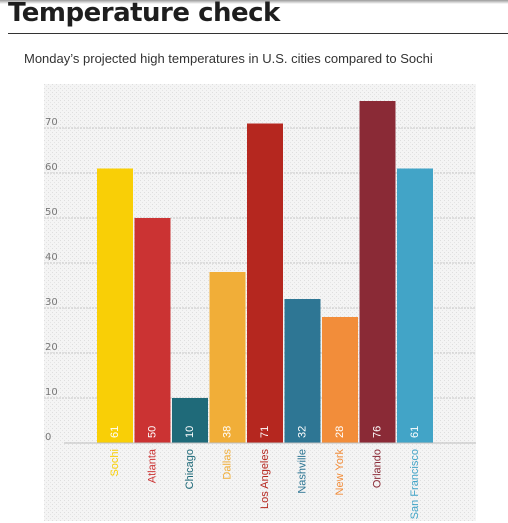 The height and width of the screenshot is (523, 508). I want to click on category-label: Sochi, so click(115, 463).